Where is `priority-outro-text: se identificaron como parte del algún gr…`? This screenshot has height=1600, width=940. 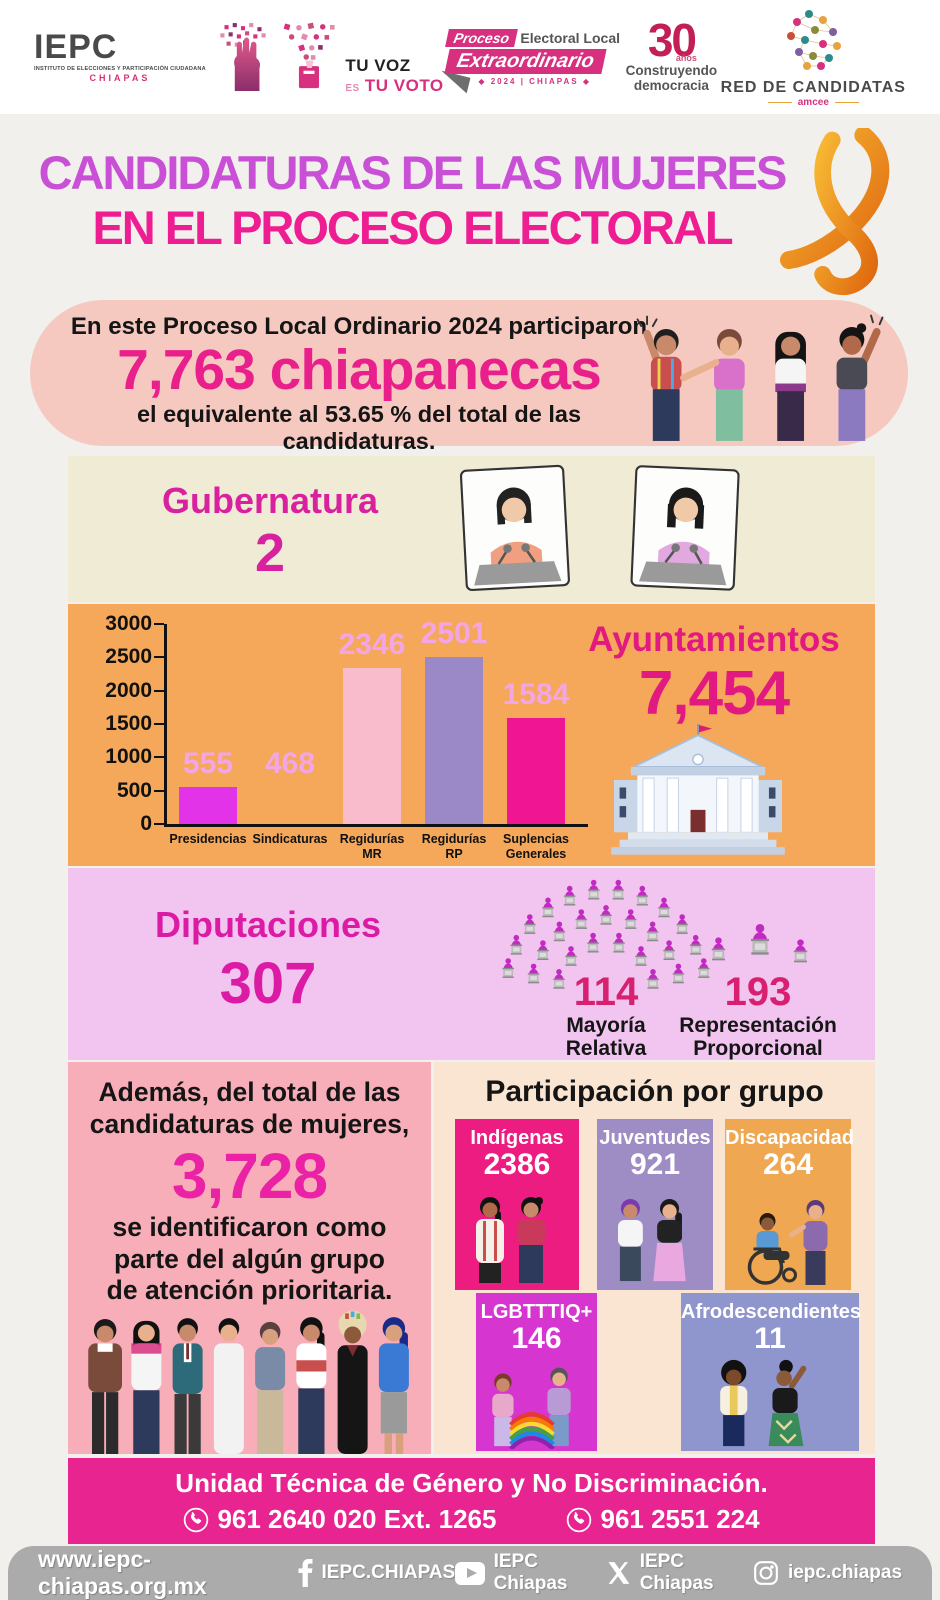
priority-outro-text: se identificaron como parte del algún gr… is located at coordinates (249, 1258).